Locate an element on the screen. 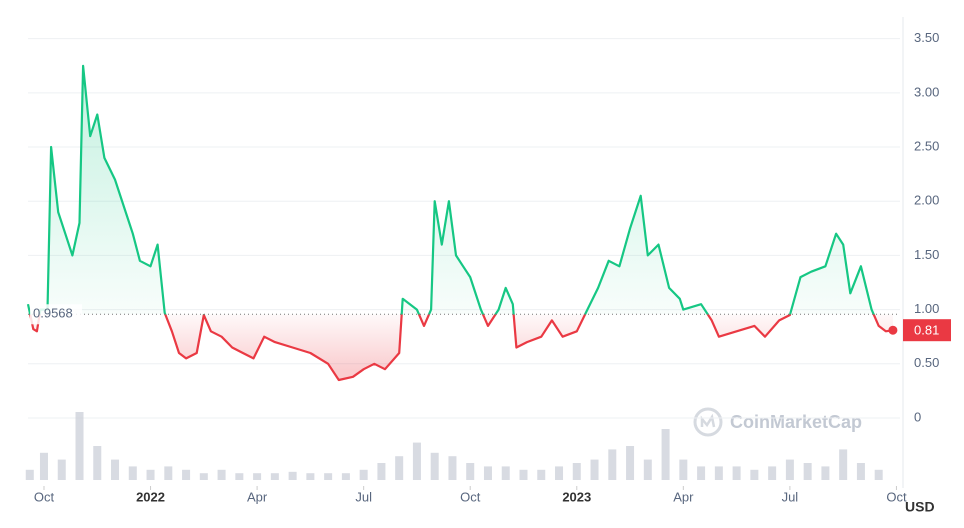 Image resolution: width=964 pixels, height=528 pixels. x-tick-label: 2022 is located at coordinates (150, 496).